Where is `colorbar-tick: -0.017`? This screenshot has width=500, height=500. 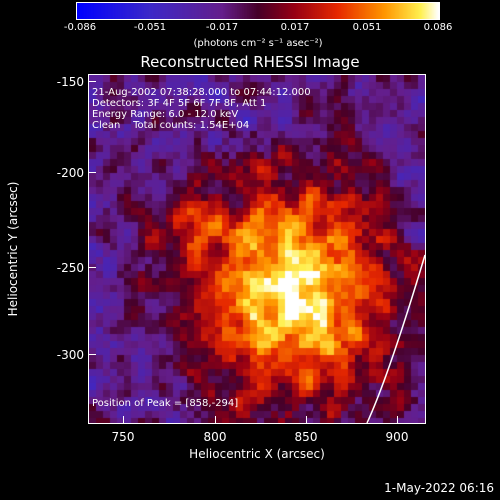
colorbar-tick: -0.017 is located at coordinates (222, 27).